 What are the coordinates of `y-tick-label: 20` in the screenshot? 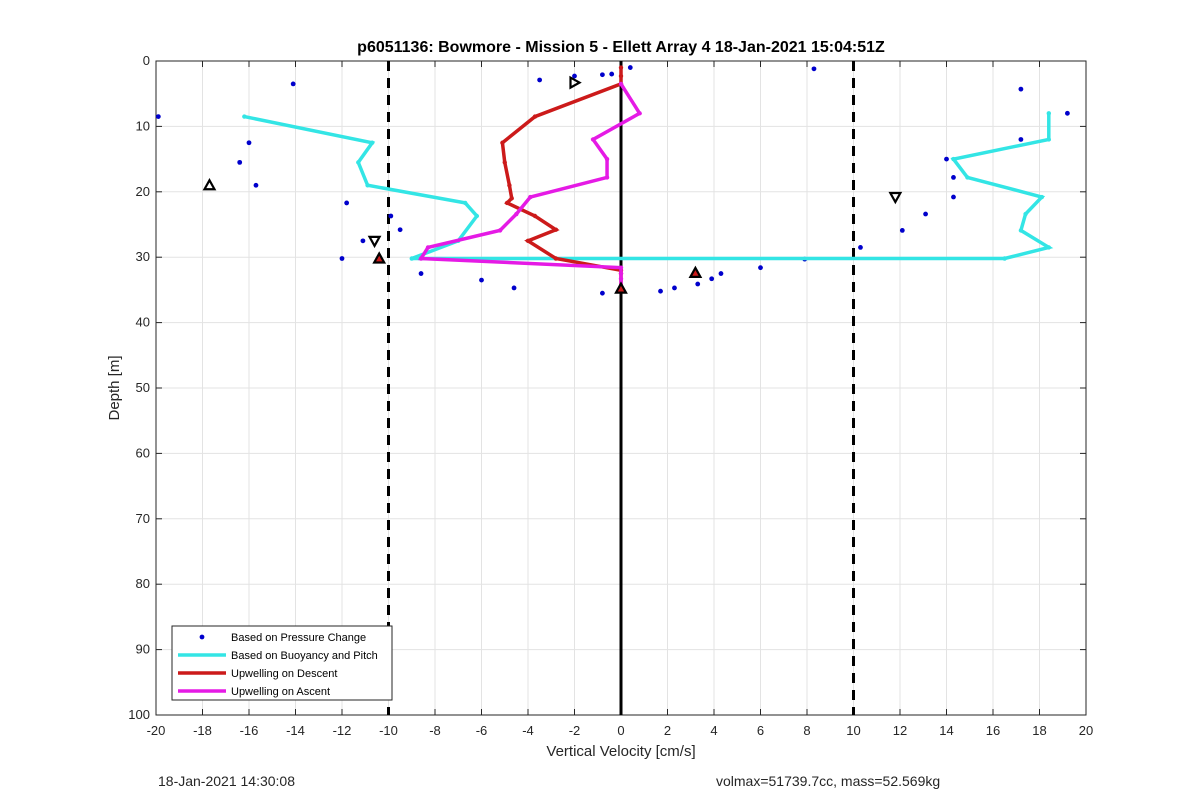 It's located at (143, 191).